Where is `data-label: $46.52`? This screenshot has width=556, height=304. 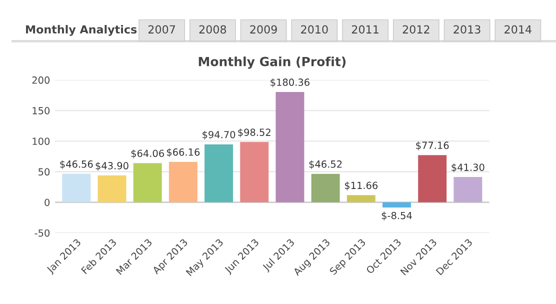
data-label: $46.52 is located at coordinates (325, 165).